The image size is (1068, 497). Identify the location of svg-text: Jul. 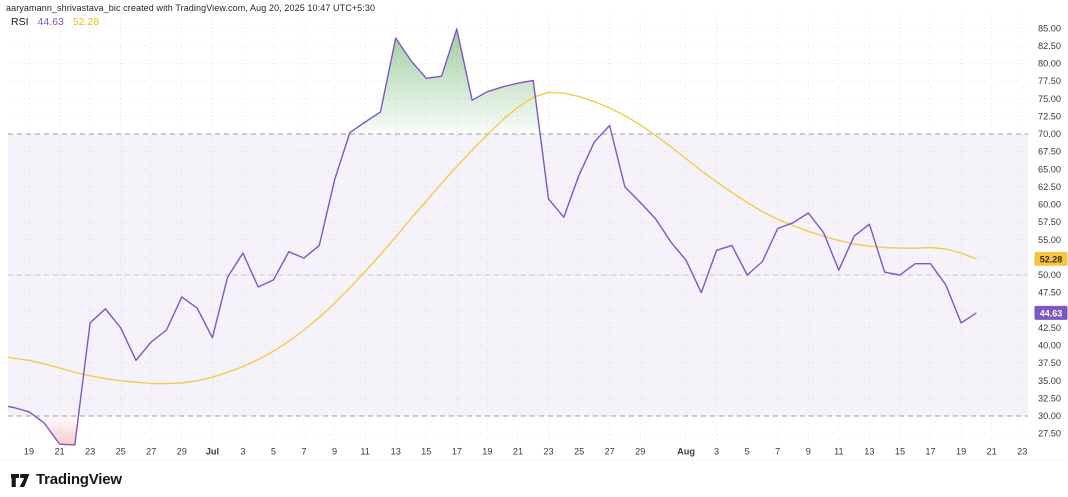
(212, 452).